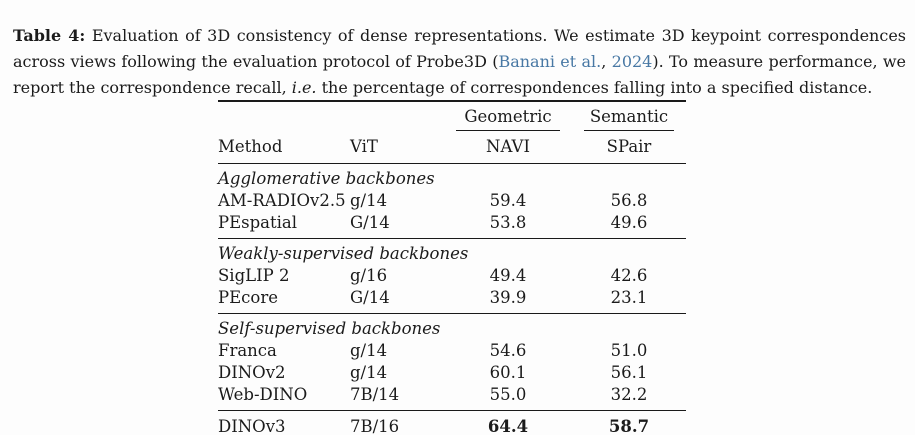  Describe the element at coordinates (284, 422) in the screenshot. I see `cell-method: DINOv3` at that location.